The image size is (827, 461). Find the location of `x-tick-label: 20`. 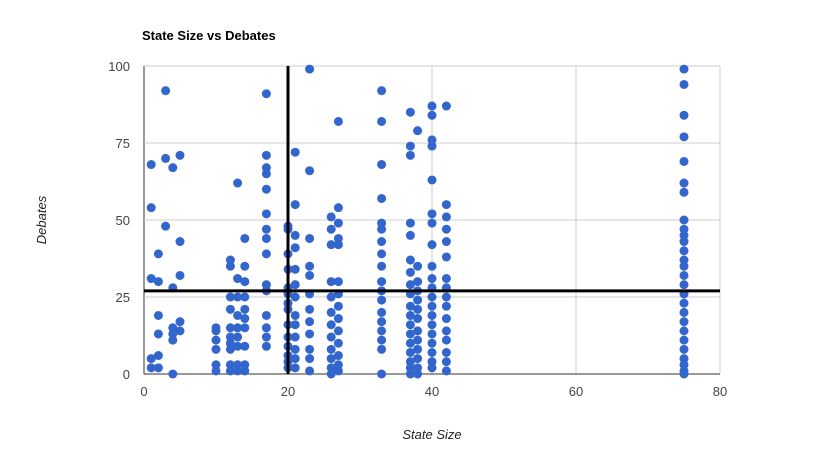

x-tick-label: 20 is located at coordinates (288, 391).